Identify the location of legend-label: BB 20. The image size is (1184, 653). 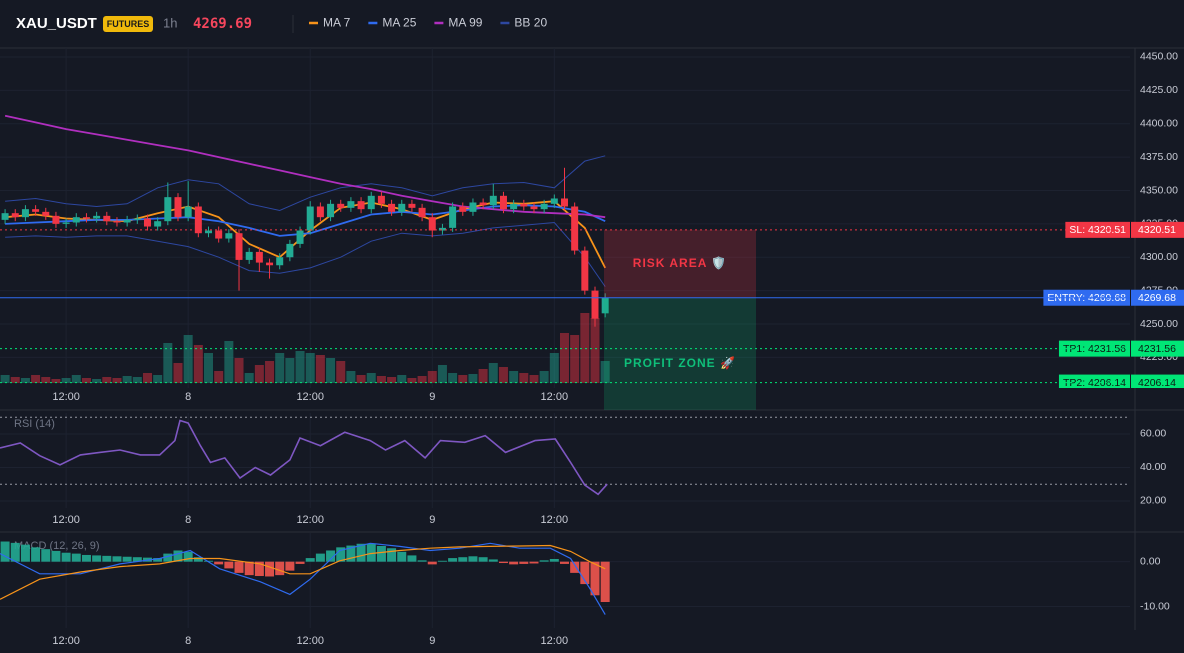
(530, 23).